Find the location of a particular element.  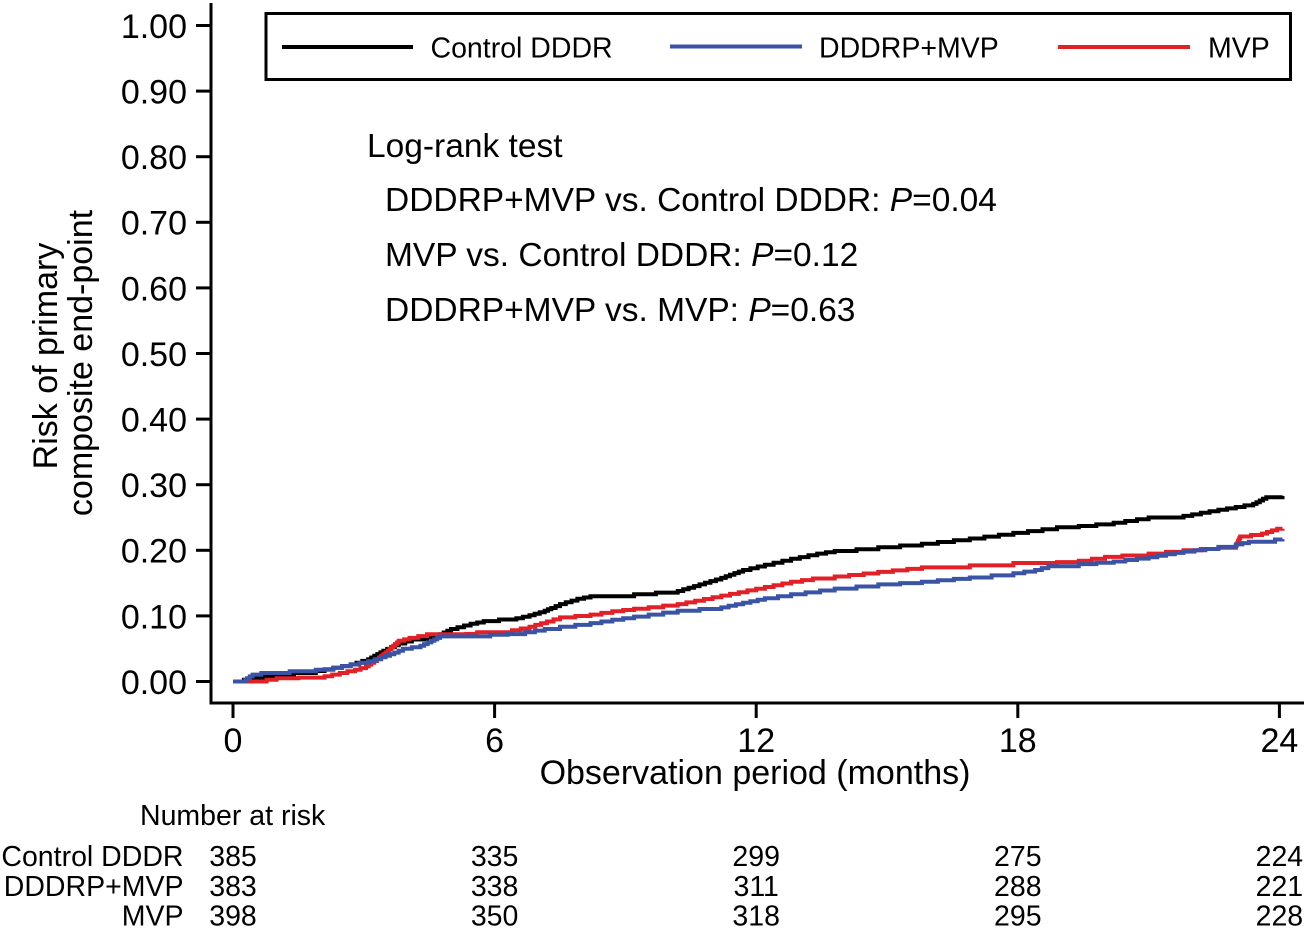

svg-text: 398 is located at coordinates (233, 917).